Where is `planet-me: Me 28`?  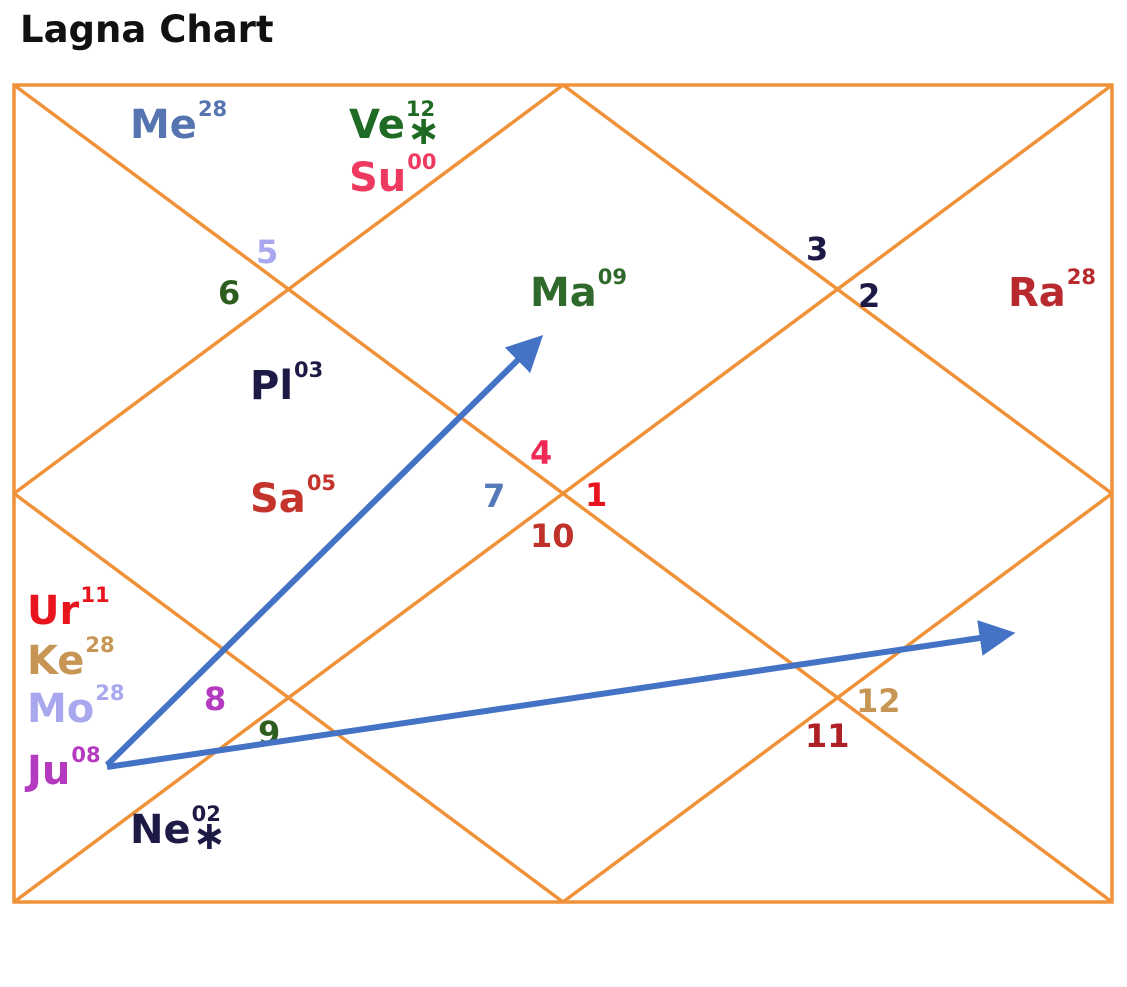
planet-me: Me 28 is located at coordinates (178, 122).